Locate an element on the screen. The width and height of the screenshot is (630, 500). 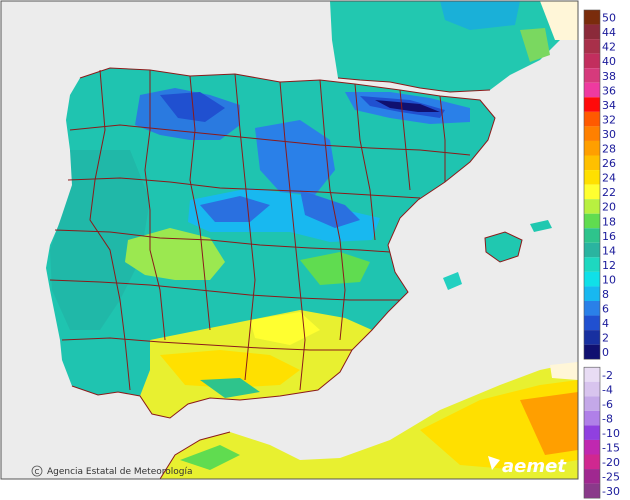
legend-label: 8 is located at coordinates (605, 294).